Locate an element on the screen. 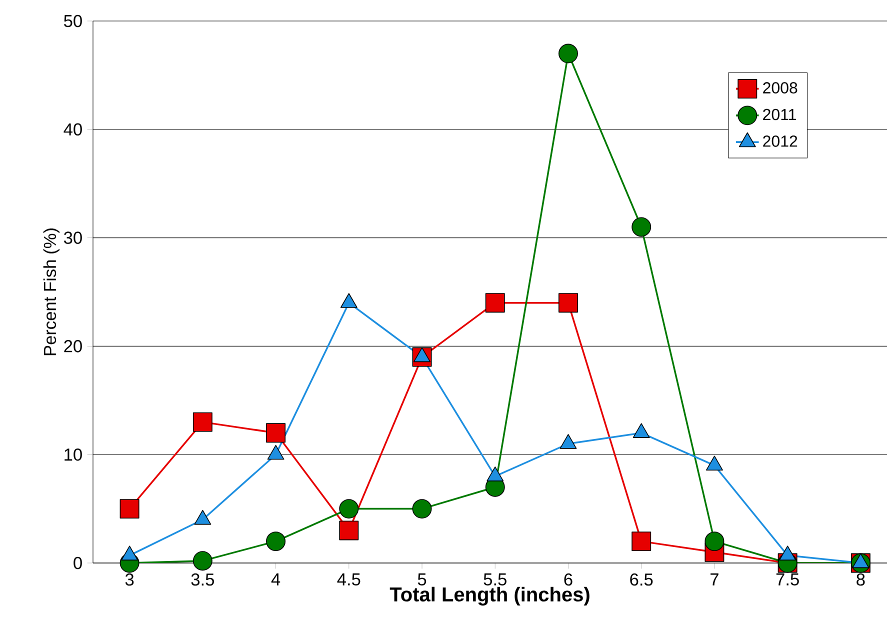 The image size is (887, 627). y-tick-label: 30 is located at coordinates (73, 238).